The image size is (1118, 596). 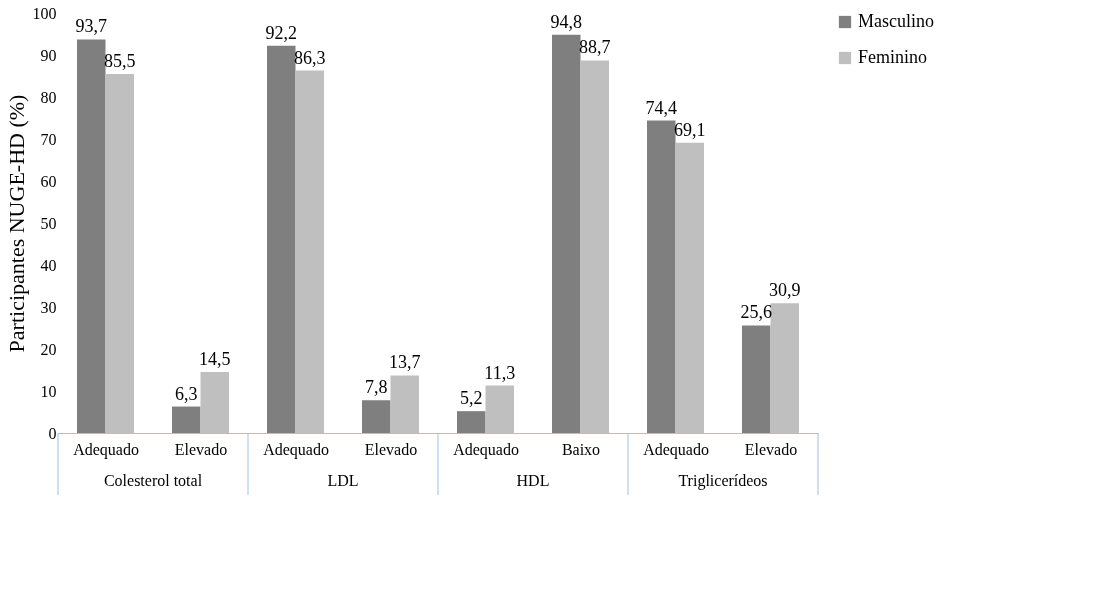 What do you see at coordinates (120, 60) in the screenshot?
I see `data-label: 85,5` at bounding box center [120, 60].